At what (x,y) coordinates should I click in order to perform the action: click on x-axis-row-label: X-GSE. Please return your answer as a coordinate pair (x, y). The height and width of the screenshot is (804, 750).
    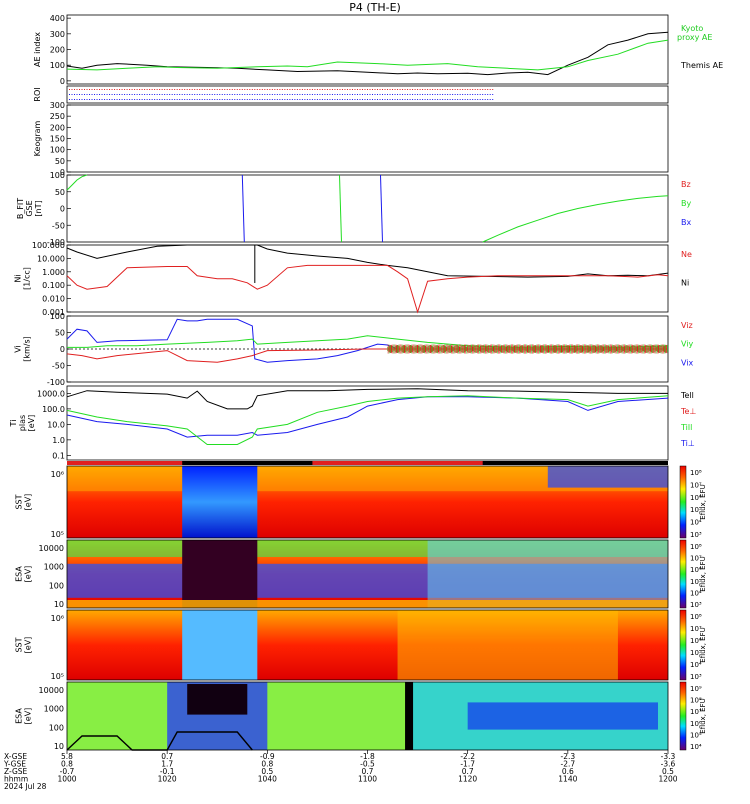
    Looking at the image, I should click on (15, 756).